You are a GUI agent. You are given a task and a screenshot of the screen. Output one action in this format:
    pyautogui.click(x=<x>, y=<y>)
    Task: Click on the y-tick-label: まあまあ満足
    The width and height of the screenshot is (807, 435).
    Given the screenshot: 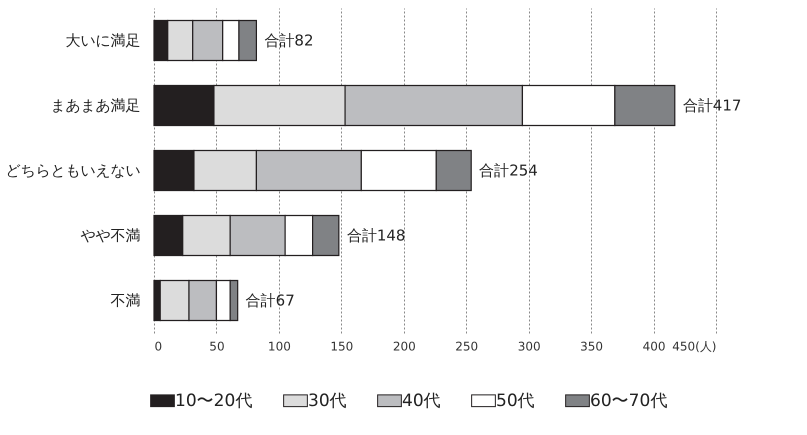 What is the action you would take?
    pyautogui.click(x=95, y=105)
    